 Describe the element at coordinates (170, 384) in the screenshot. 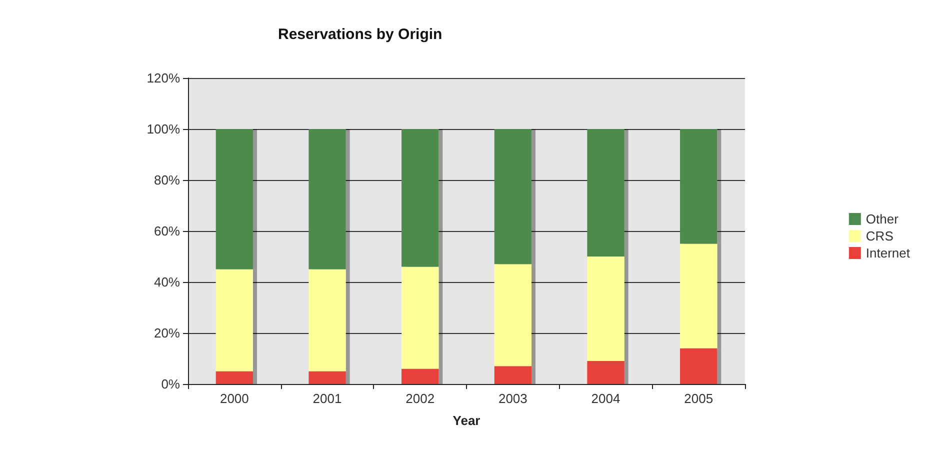

I see `y-tick-label: 0%` at that location.